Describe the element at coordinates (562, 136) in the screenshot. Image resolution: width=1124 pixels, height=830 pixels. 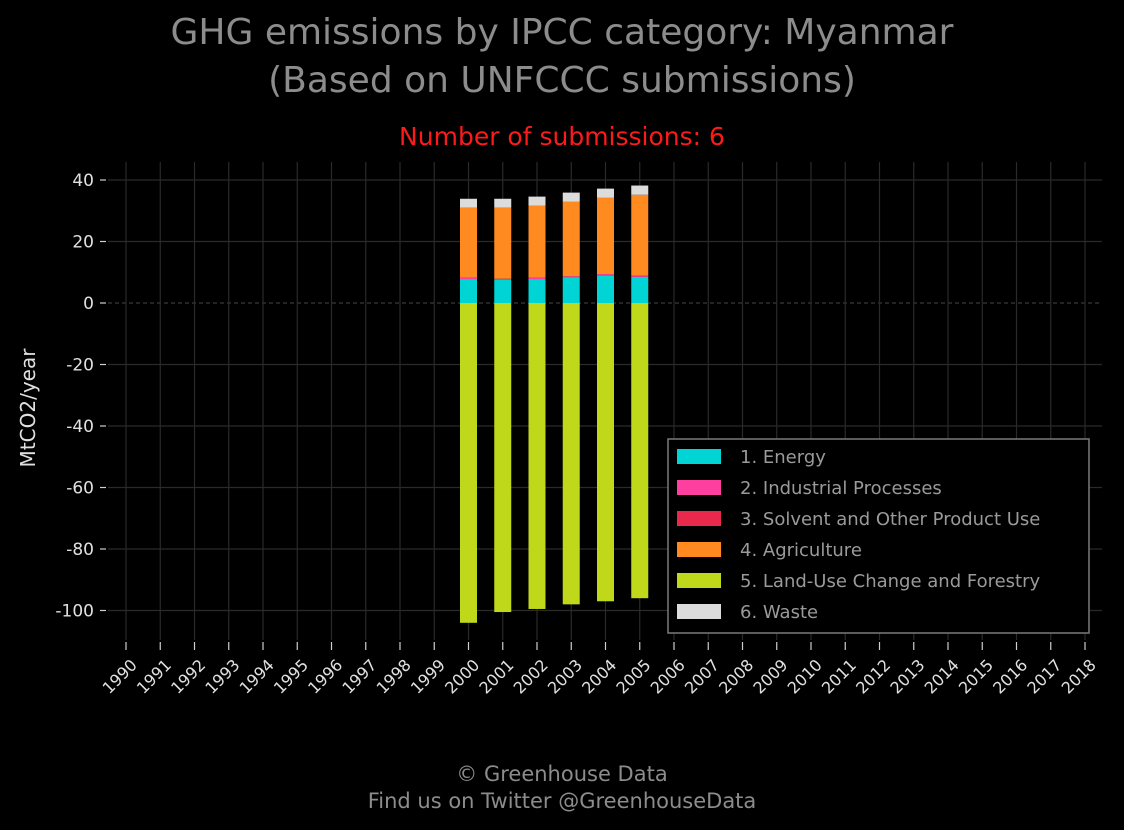
I see `chart-subtitle: Number of submissions: 6` at that location.